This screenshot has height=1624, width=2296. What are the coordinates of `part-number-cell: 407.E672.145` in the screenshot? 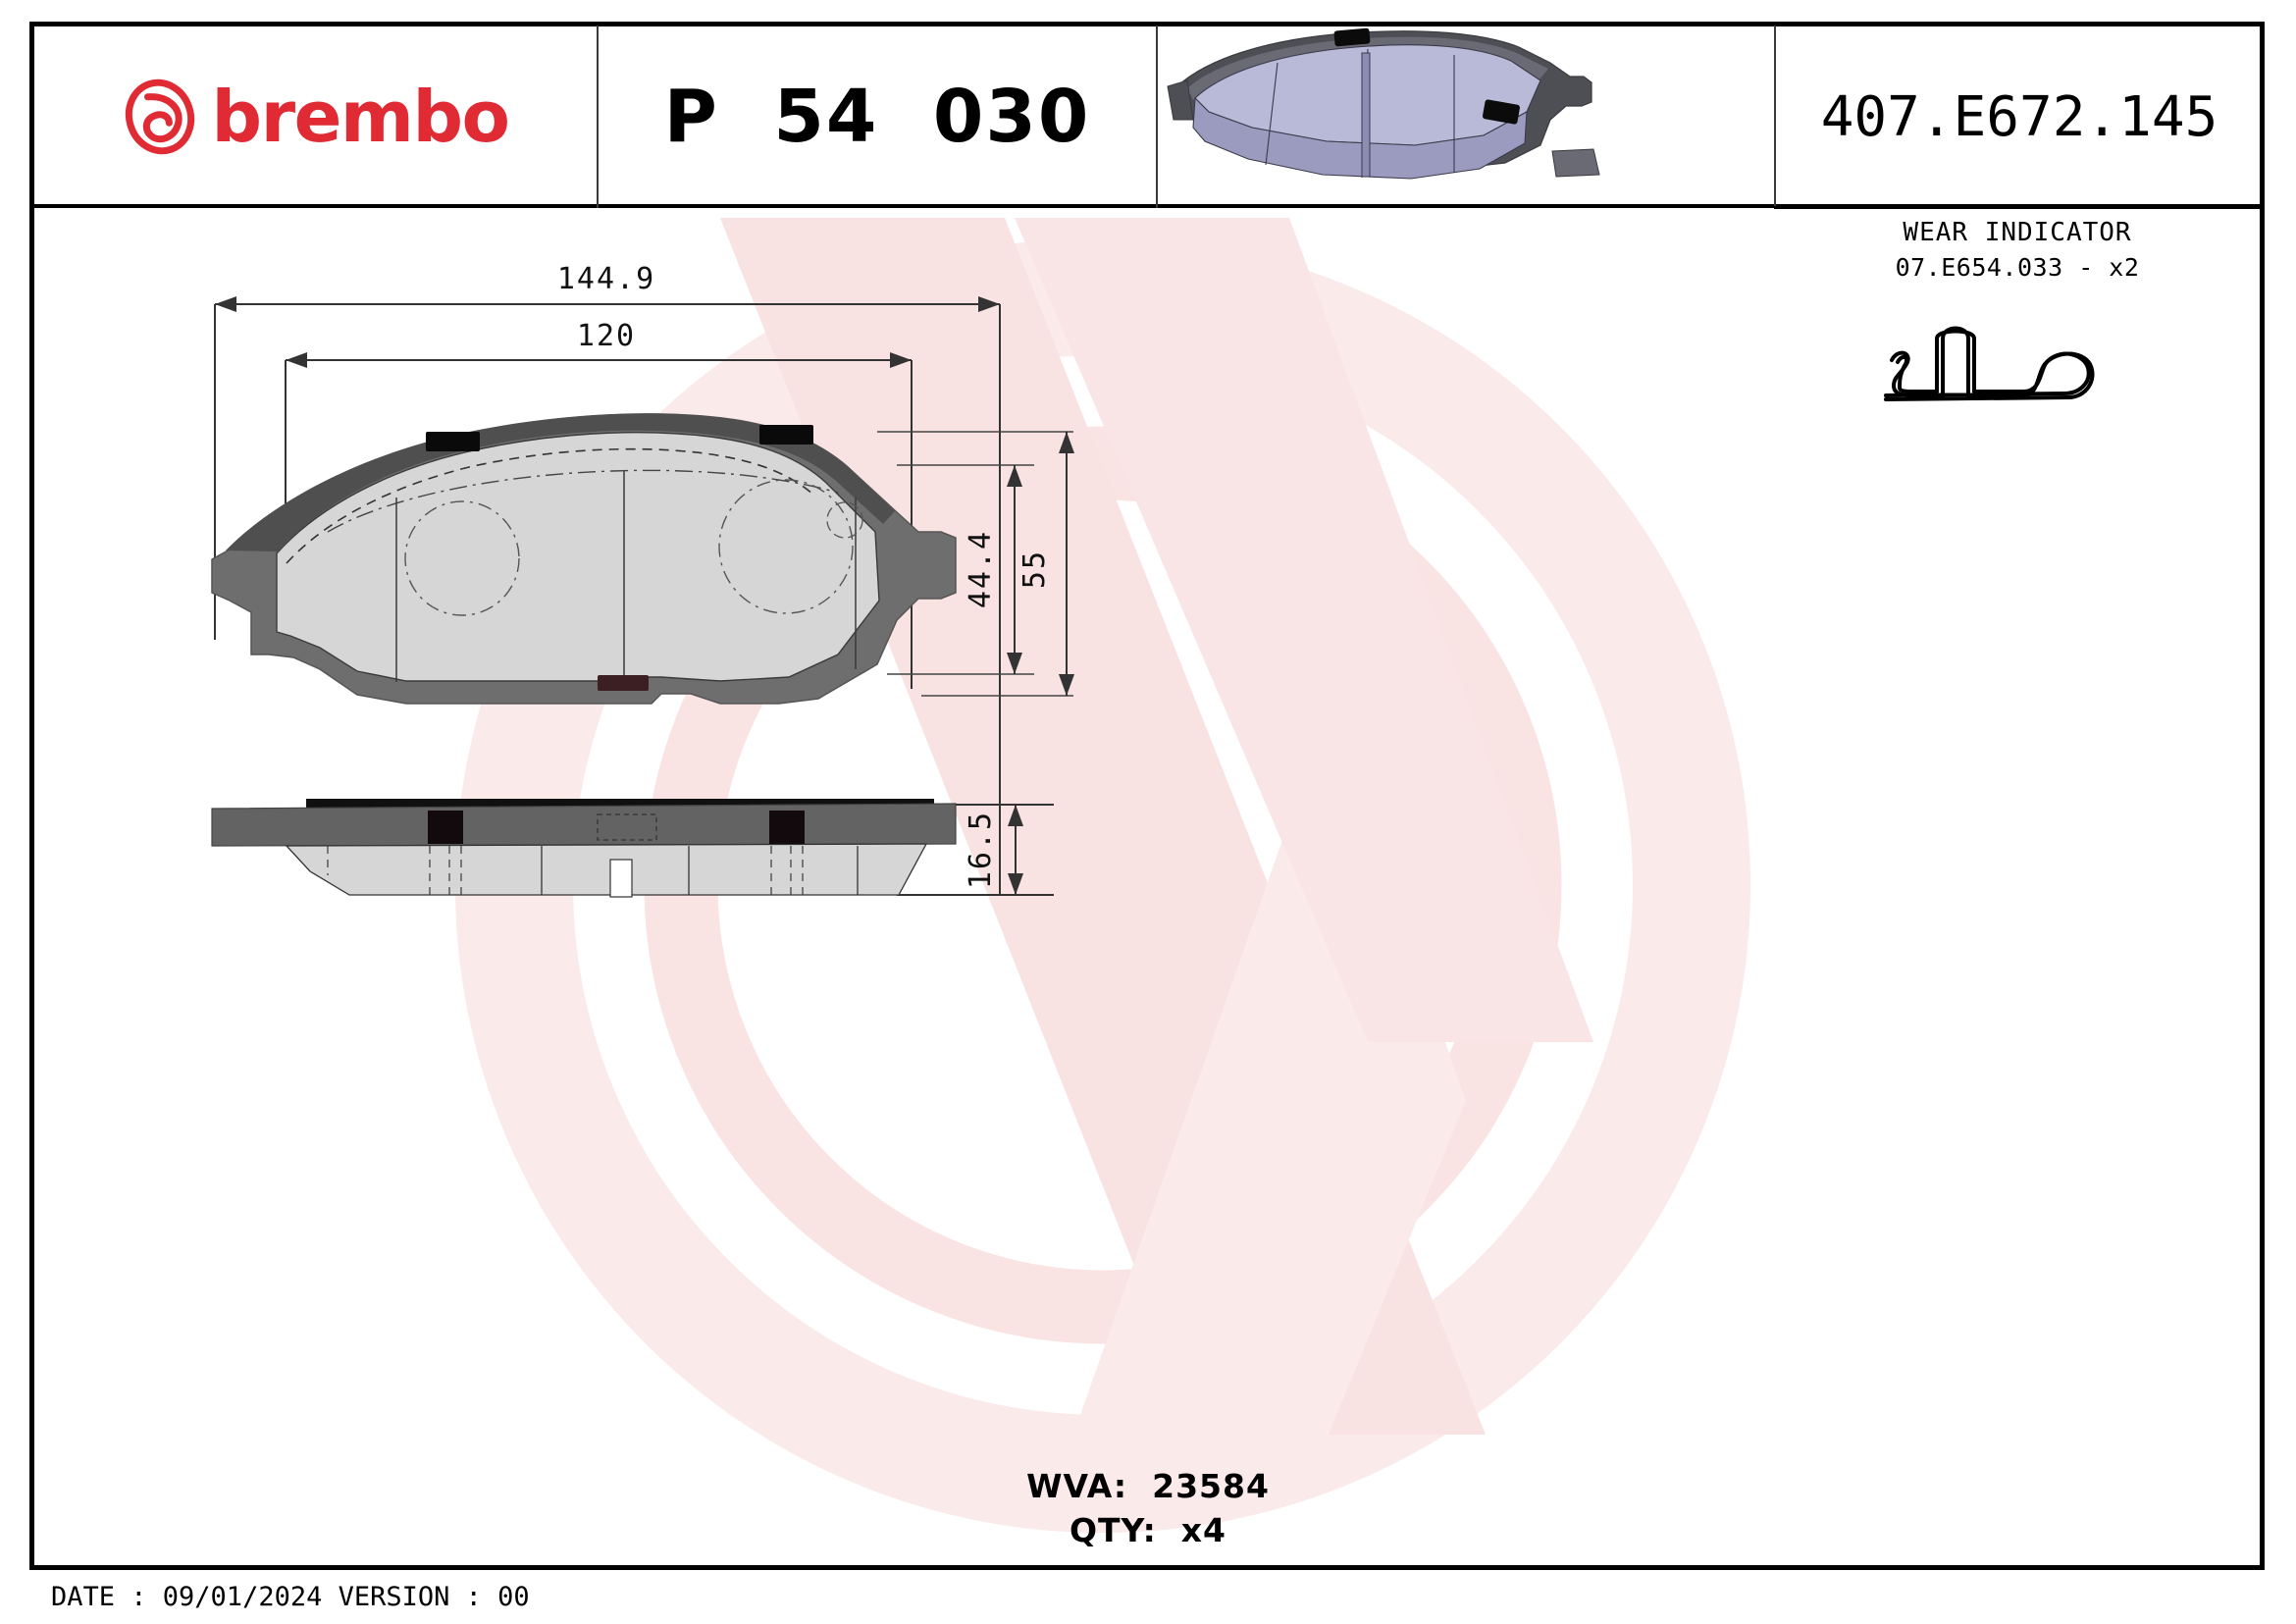 It's located at (2019, 117).